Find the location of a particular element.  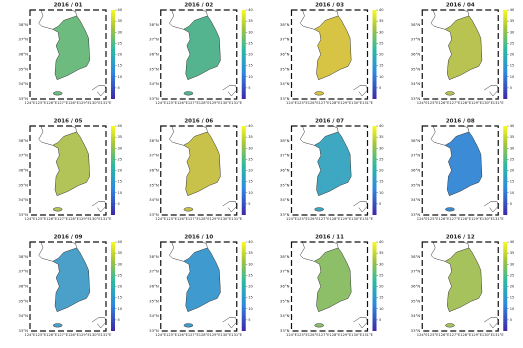

panel-title: 2016 / 04 is located at coordinates (460, 6).